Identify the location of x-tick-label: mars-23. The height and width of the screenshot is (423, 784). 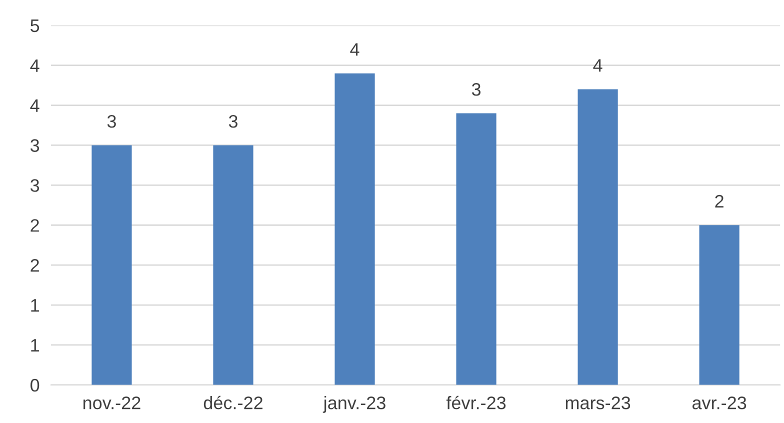
(598, 403).